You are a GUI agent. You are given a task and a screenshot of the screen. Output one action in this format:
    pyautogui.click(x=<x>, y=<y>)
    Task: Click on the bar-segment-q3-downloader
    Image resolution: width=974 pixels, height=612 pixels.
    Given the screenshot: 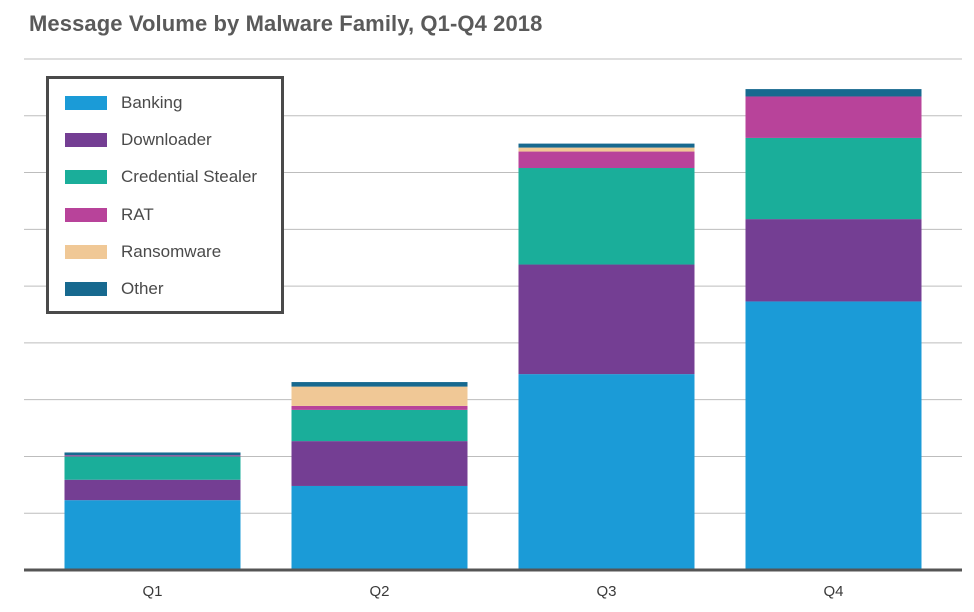 What is the action you would take?
    pyautogui.click(x=606, y=319)
    